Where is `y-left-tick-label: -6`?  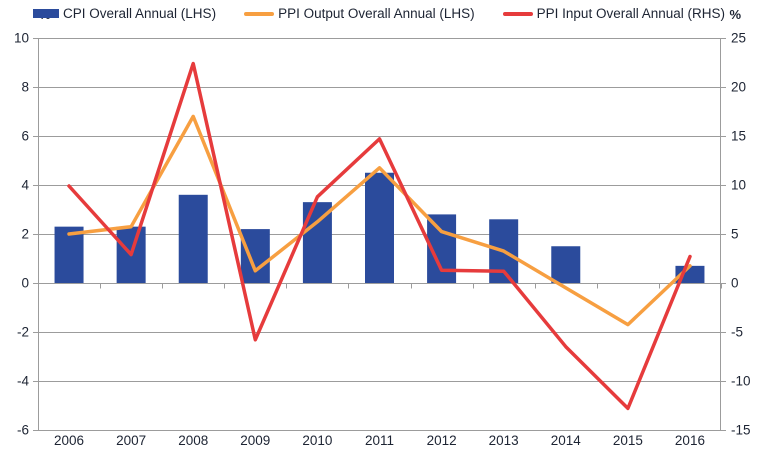
y-left-tick-label: -6 is located at coordinates (23, 430).